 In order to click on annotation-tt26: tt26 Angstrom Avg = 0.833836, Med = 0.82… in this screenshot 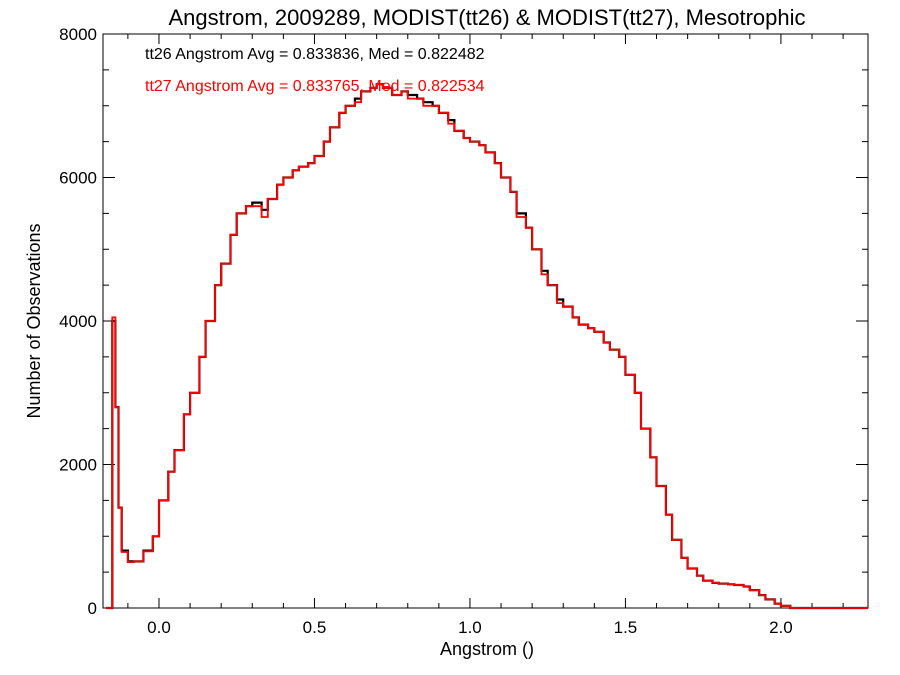, I will do `click(315, 54)`.